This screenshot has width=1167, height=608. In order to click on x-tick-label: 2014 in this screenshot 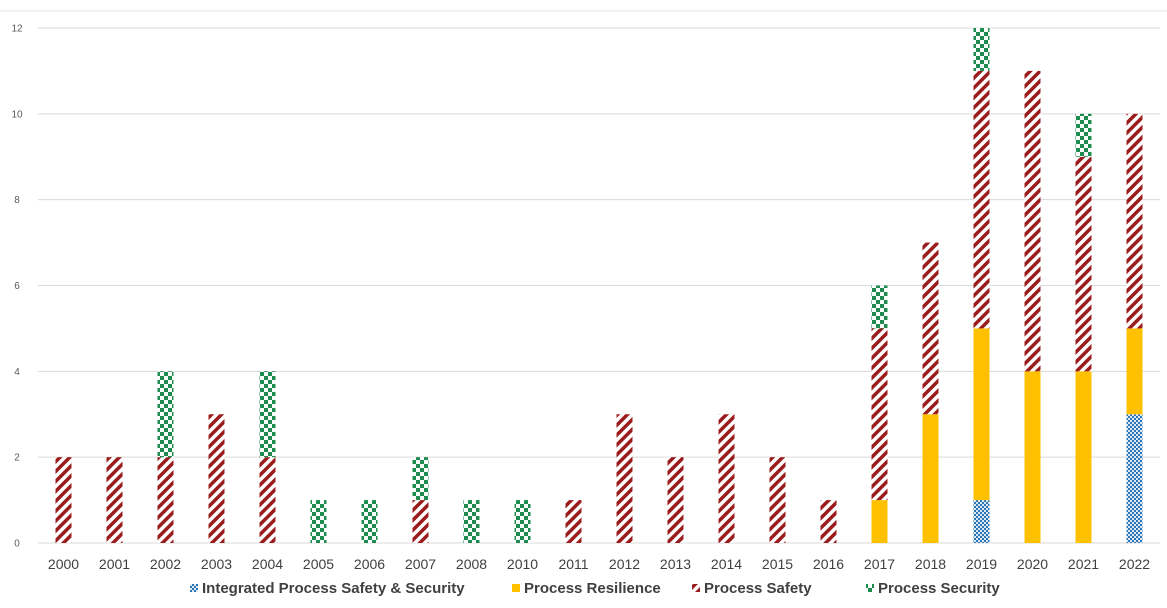, I will do `click(726, 564)`.